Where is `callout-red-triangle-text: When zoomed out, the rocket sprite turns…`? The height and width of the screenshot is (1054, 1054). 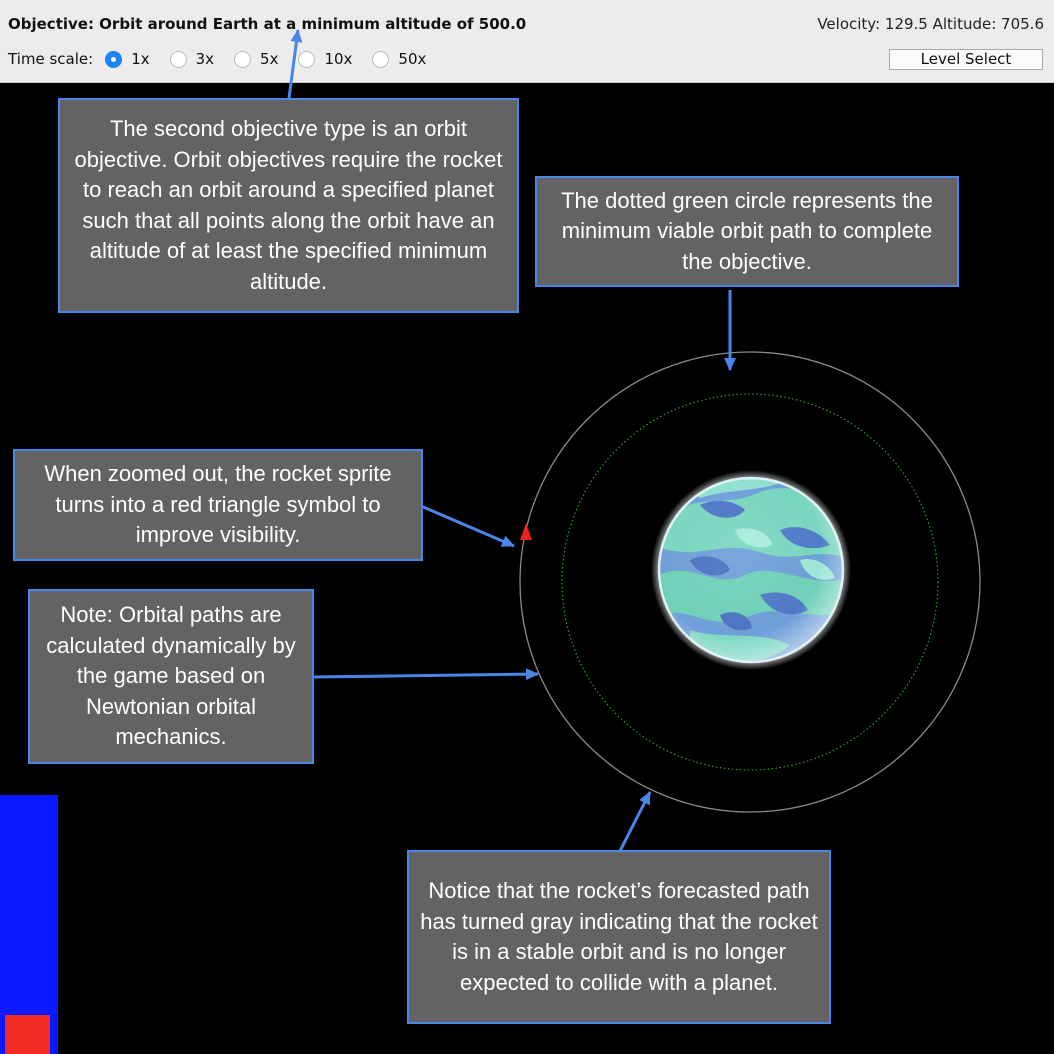
callout-red-triangle-text: When zoomed out, the rocket sprite turns… is located at coordinates (218, 504).